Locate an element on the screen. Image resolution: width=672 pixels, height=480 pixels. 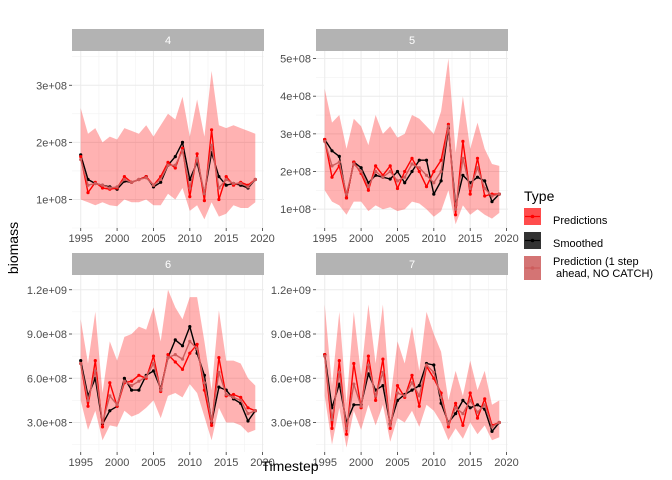
facet-strip-label: 5 is located at coordinates (412, 41).